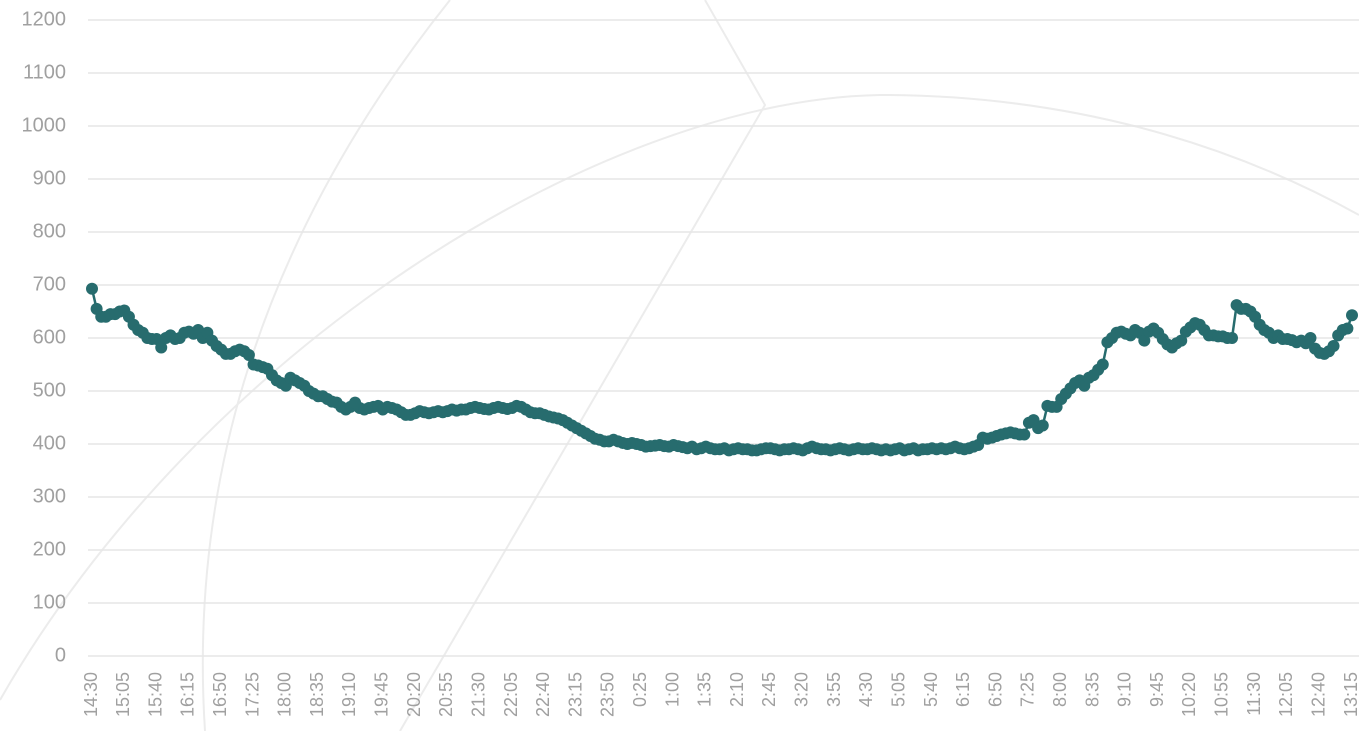  Describe the element at coordinates (414, 694) in the screenshot. I see `x-tick-label: 20:20` at that location.